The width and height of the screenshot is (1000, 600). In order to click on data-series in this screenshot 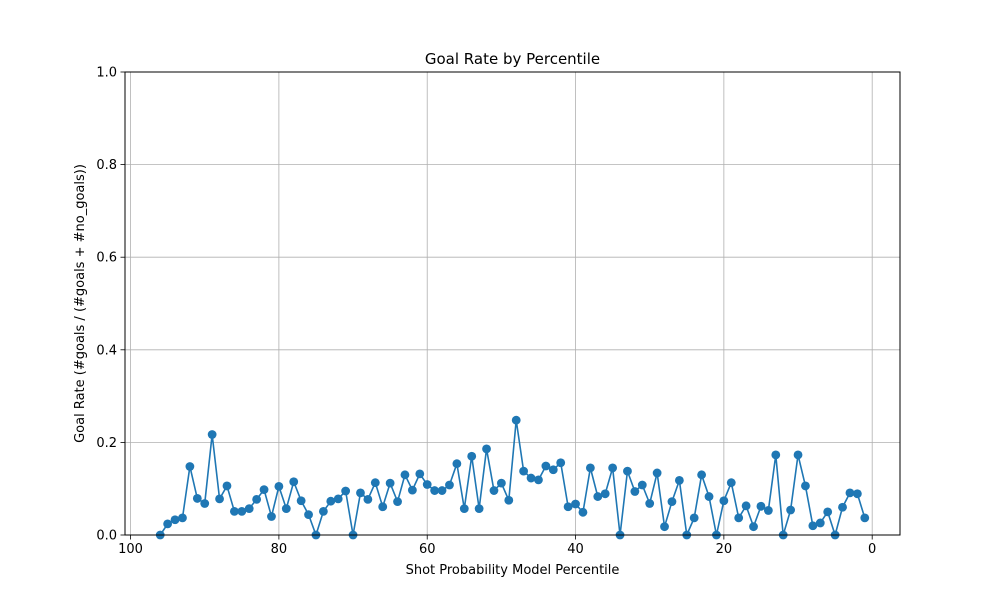, I will do `click(512, 477)`.